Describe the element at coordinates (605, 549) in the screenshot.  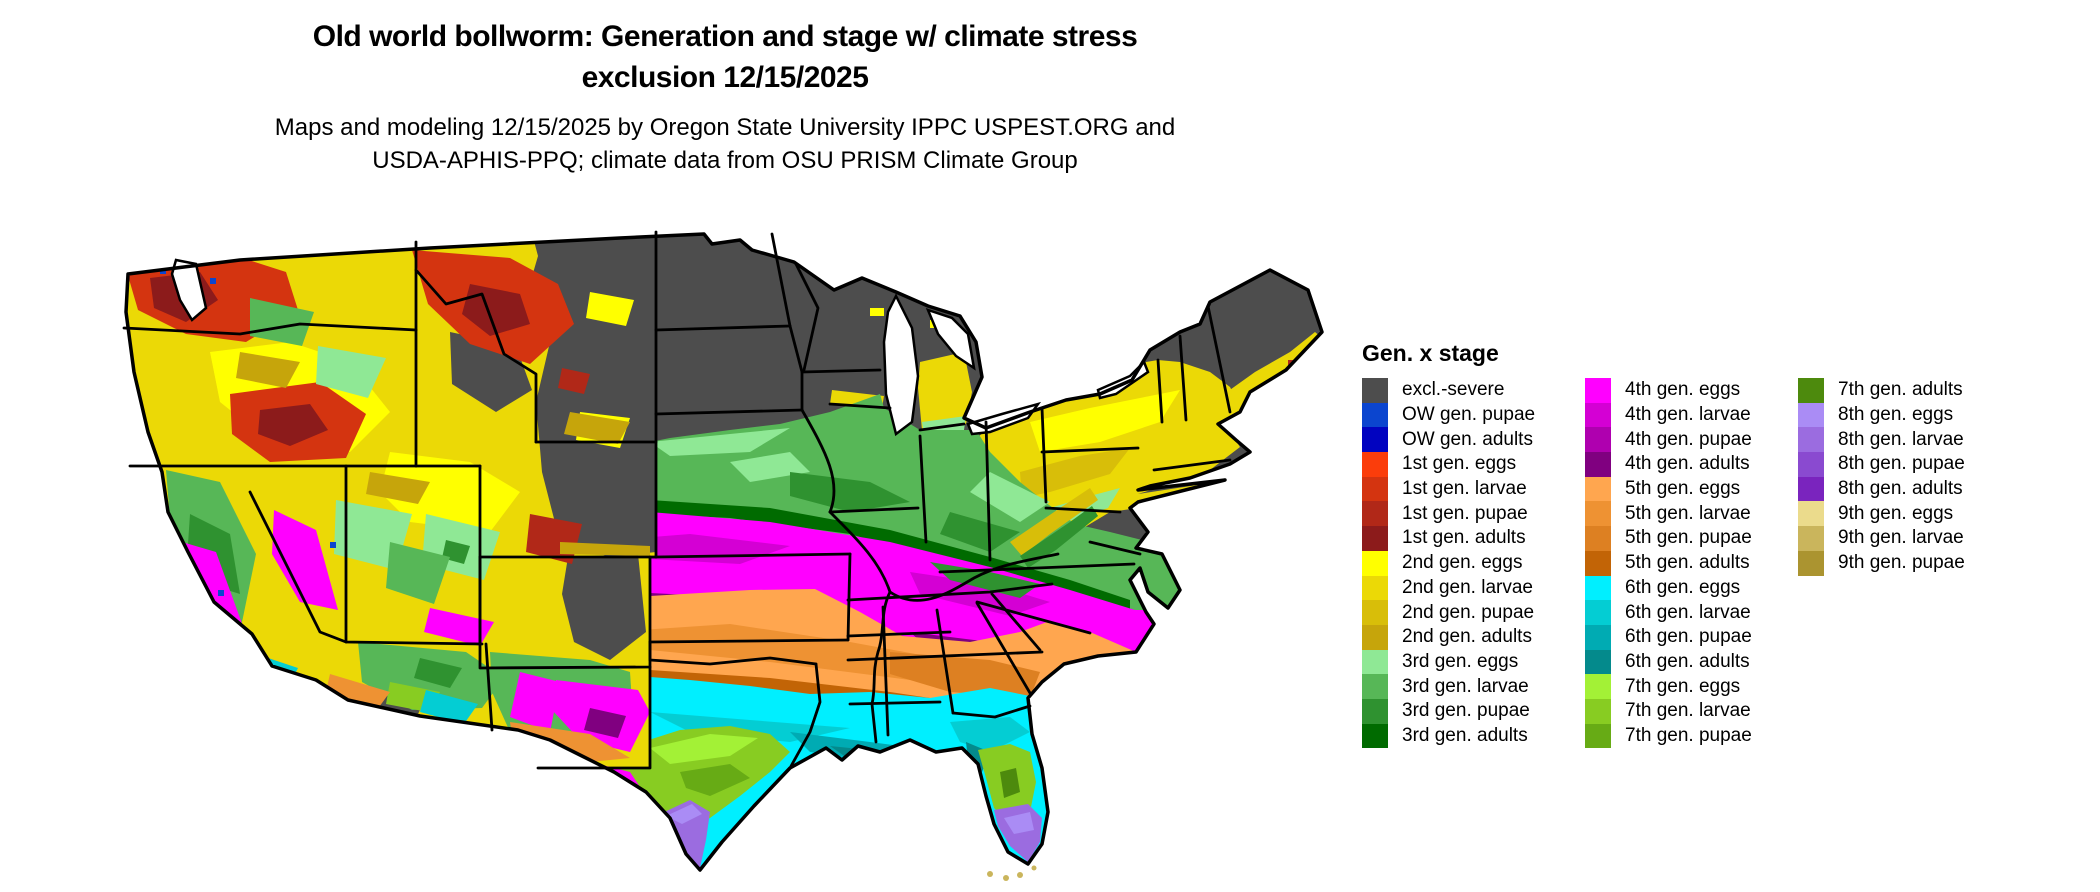
I see `map-region-sne-gold` at that location.